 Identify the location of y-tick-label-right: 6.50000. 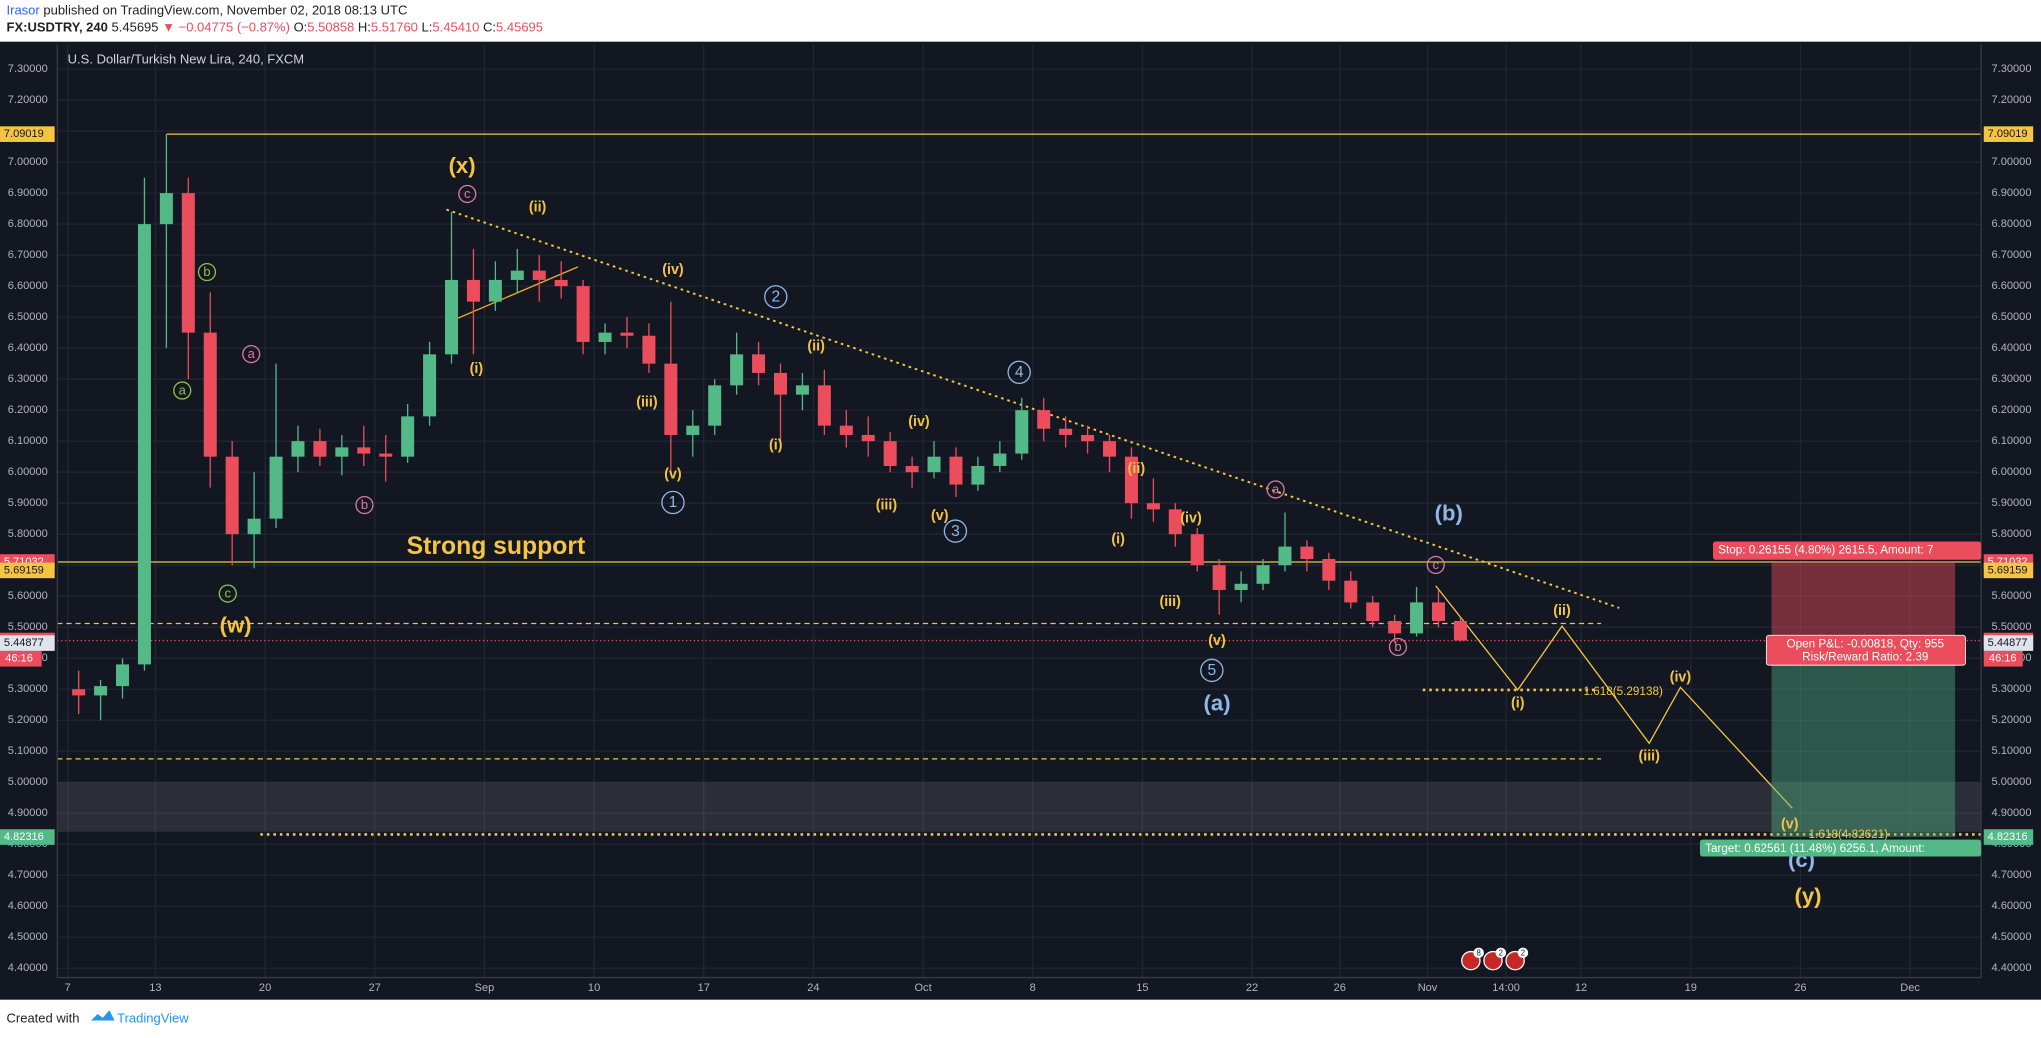
(2012, 317).